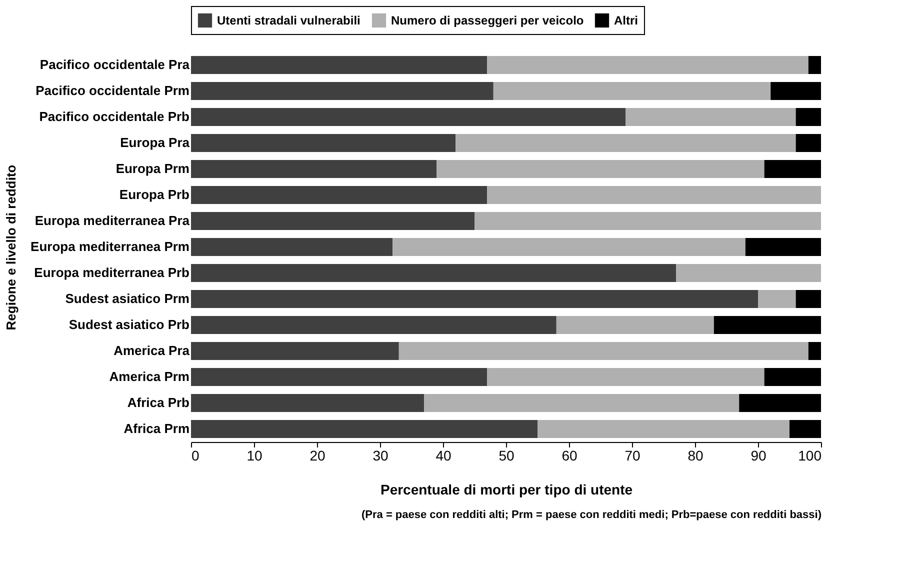  What do you see at coordinates (632, 456) in the screenshot?
I see `x-tick-label: 70` at bounding box center [632, 456].